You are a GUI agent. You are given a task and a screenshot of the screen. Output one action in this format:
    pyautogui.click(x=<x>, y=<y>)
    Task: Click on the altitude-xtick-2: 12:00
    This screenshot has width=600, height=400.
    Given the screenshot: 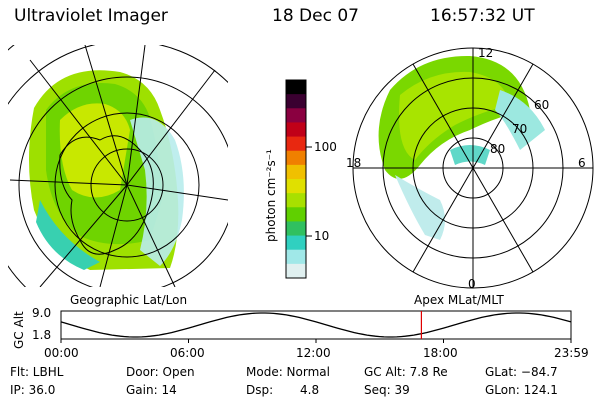 What is the action you would take?
    pyautogui.click(x=313, y=353)
    